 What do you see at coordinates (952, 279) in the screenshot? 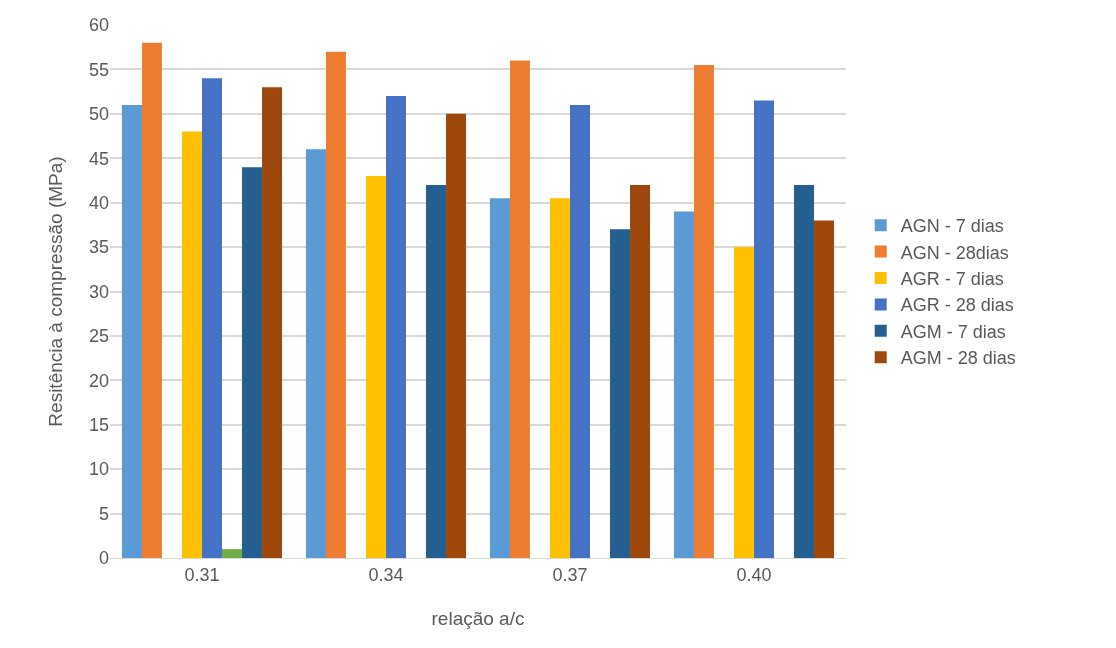
I see `legend-label: AGR - 7 dias` at bounding box center [952, 279].